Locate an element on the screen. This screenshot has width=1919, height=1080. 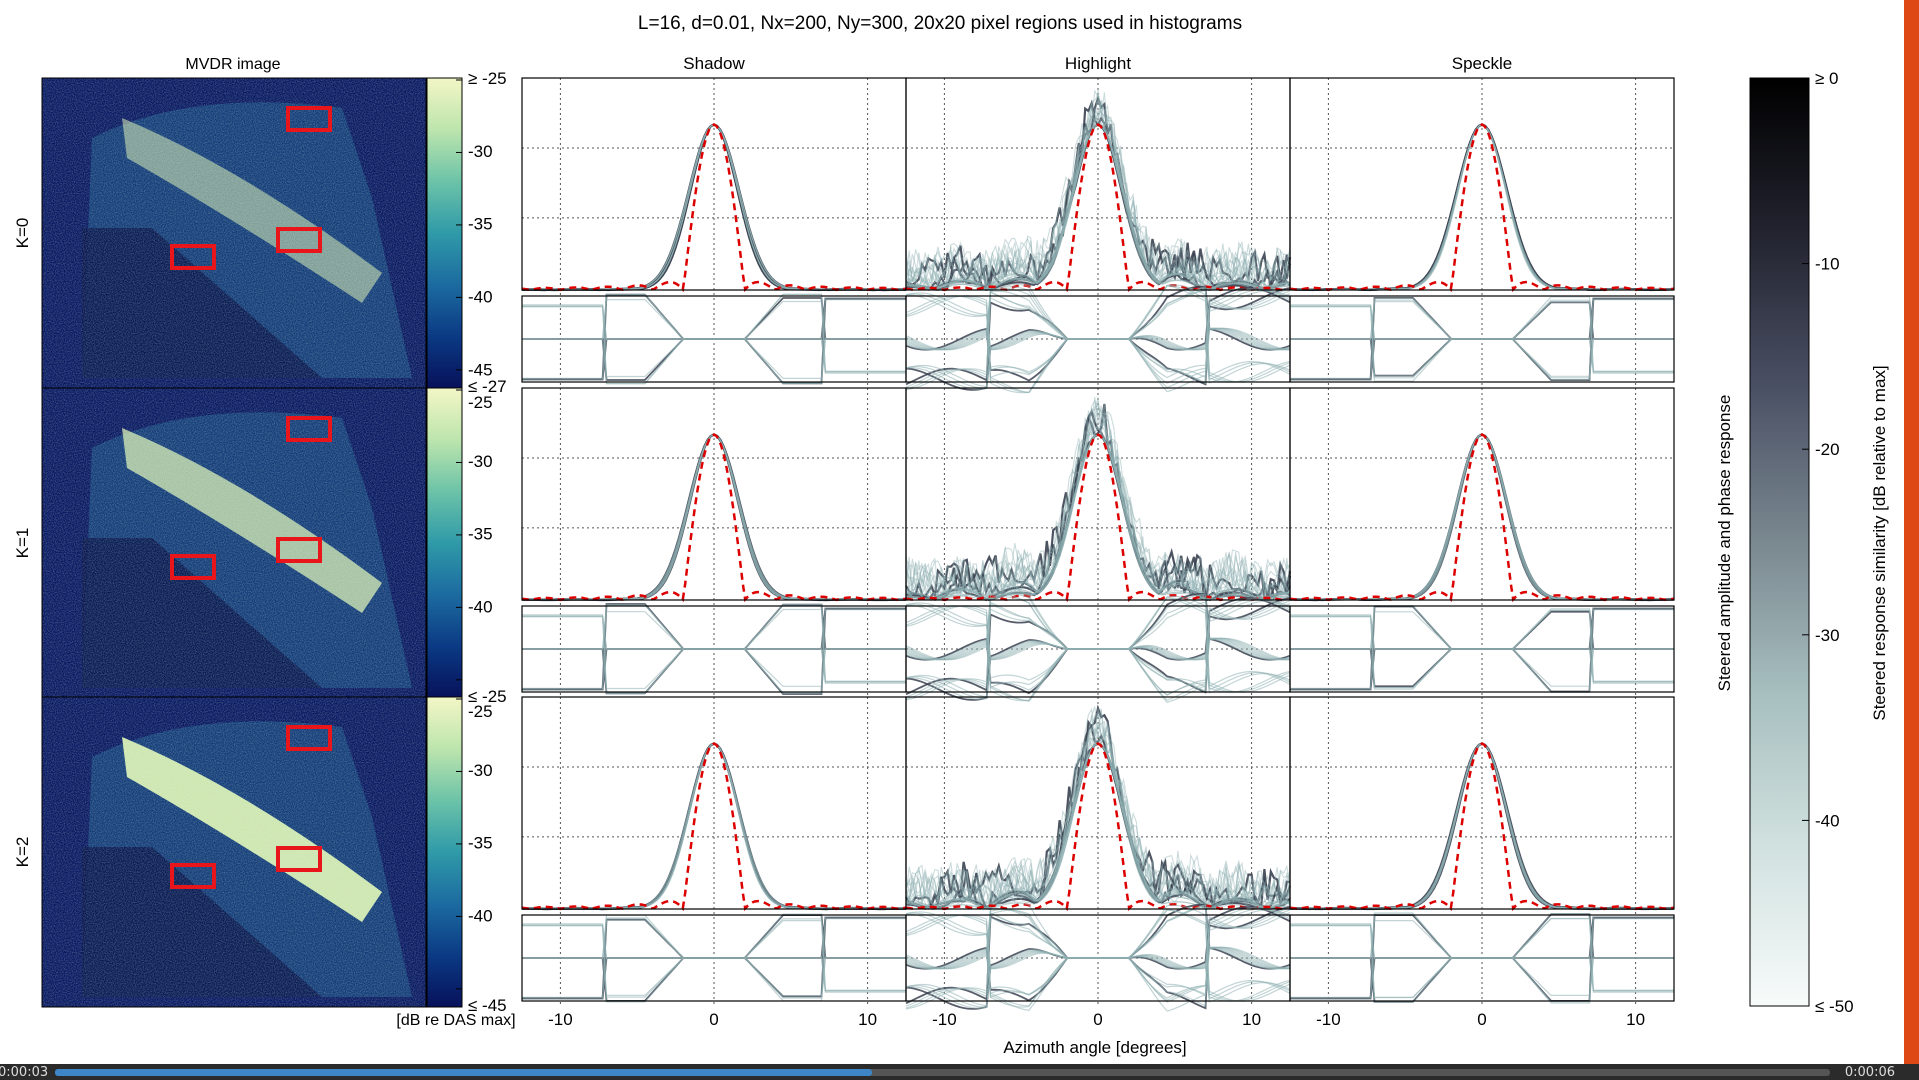
image-column-title: MVDR image is located at coordinates (232, 64).